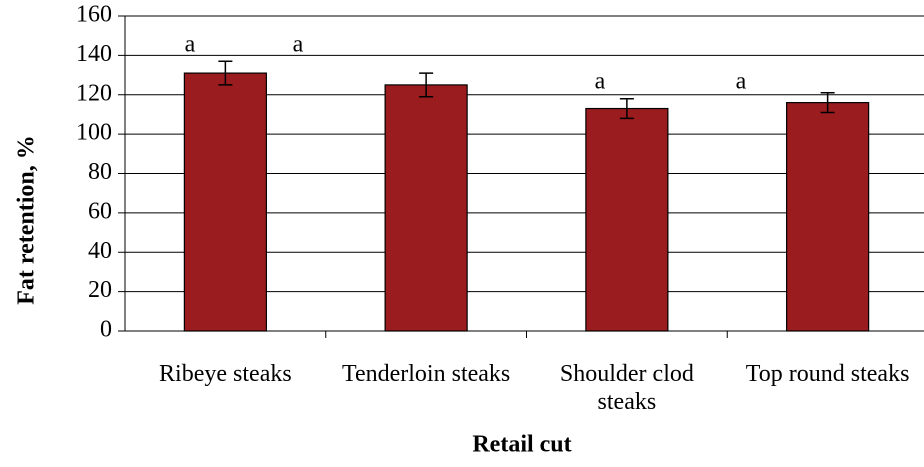  I want to click on y-tick-label: 100, so click(94, 133).